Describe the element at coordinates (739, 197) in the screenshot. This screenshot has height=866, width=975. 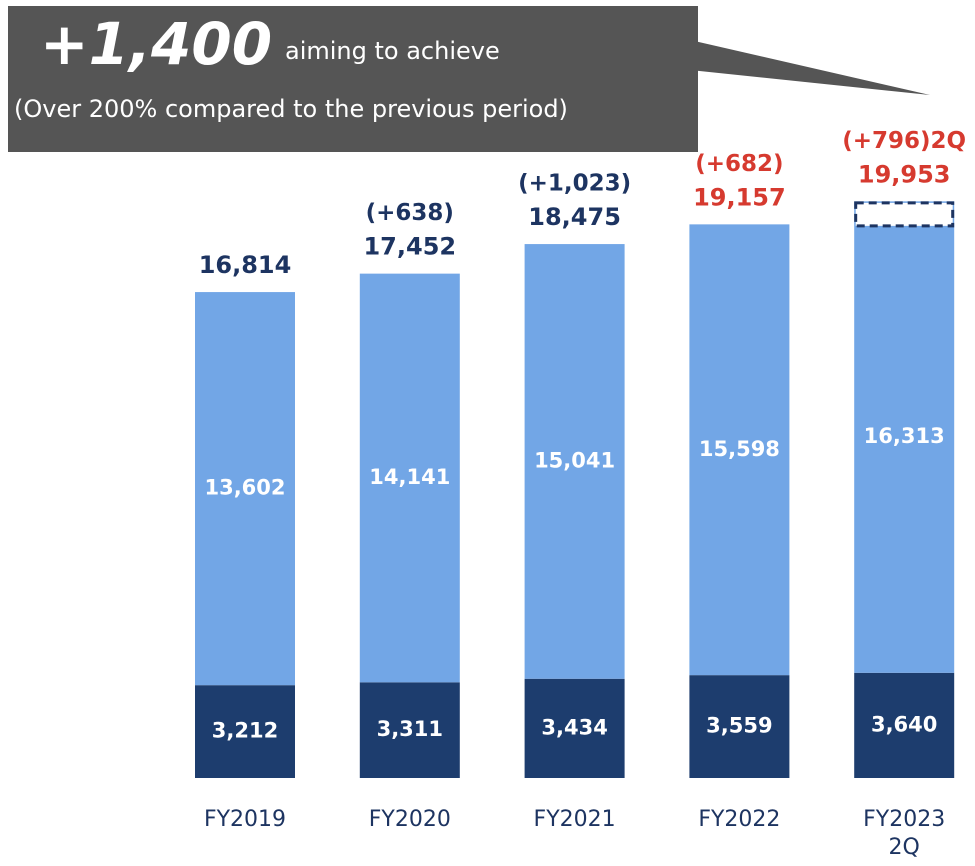
I see `total-label: 19,157` at that location.